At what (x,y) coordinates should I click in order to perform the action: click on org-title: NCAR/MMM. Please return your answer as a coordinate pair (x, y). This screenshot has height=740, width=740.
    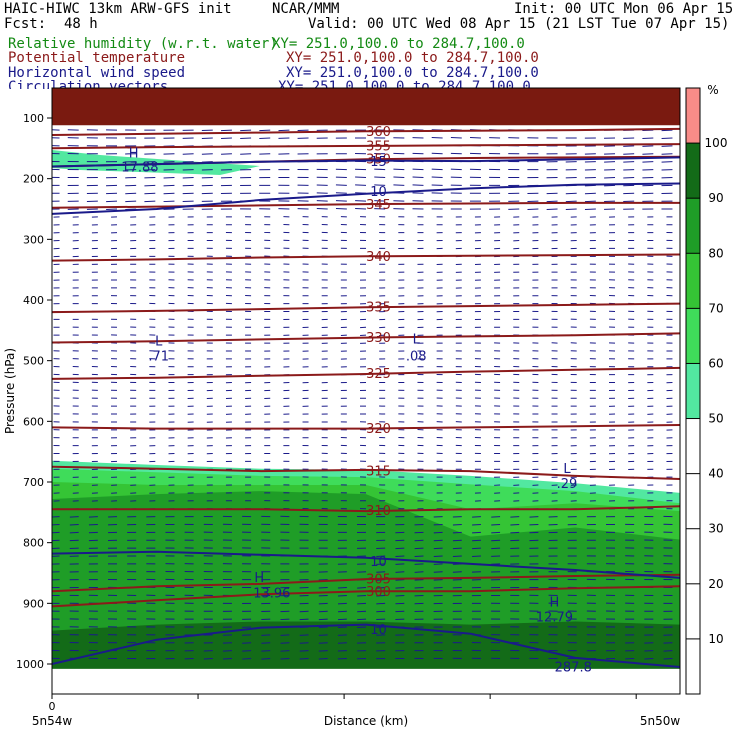
    Looking at the image, I should click on (306, 9).